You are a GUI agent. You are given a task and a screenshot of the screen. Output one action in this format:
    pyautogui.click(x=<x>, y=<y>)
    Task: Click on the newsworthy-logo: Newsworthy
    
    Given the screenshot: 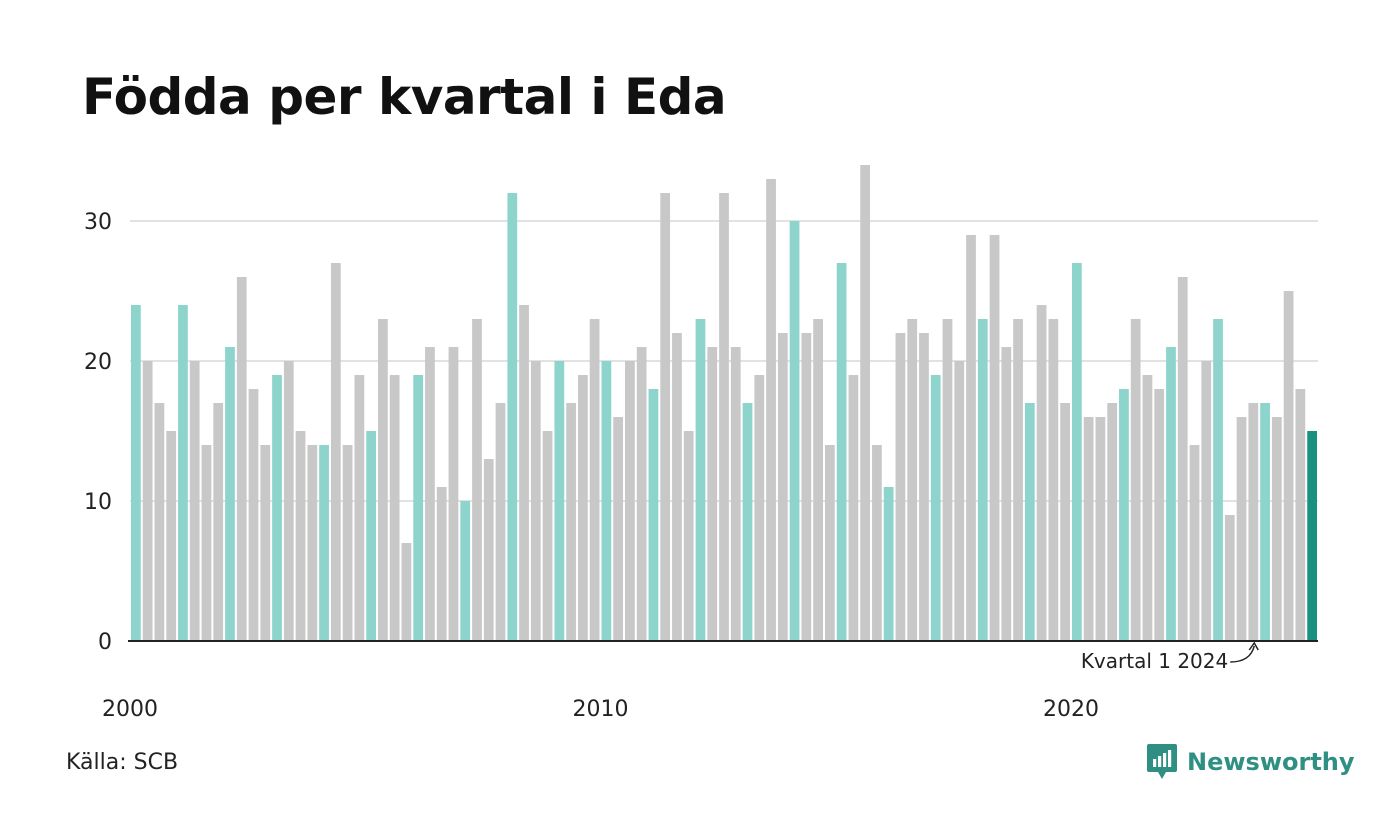 What is the action you would take?
    pyautogui.click(x=1251, y=762)
    